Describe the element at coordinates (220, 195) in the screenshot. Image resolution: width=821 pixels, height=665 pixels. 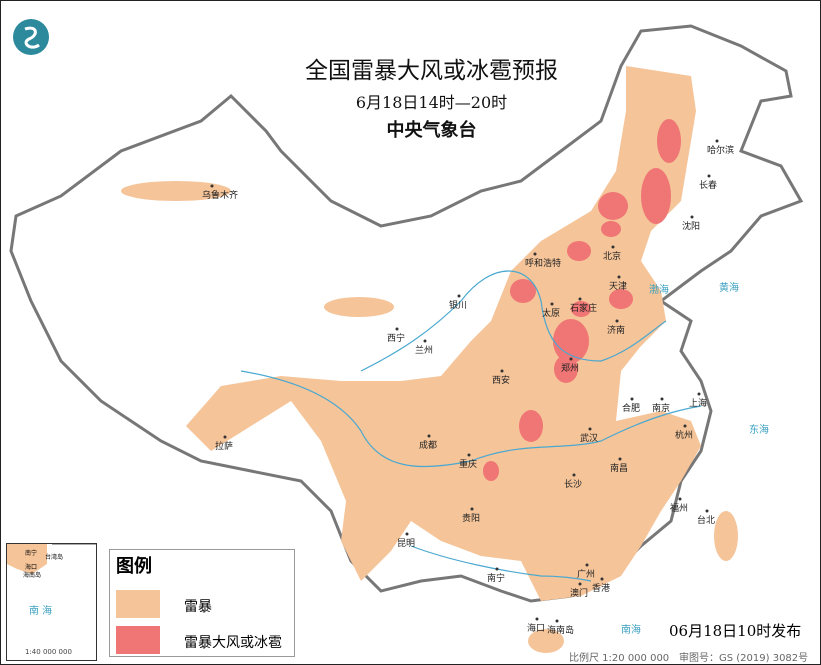
I see `city-label: 乌鲁木齐` at that location.